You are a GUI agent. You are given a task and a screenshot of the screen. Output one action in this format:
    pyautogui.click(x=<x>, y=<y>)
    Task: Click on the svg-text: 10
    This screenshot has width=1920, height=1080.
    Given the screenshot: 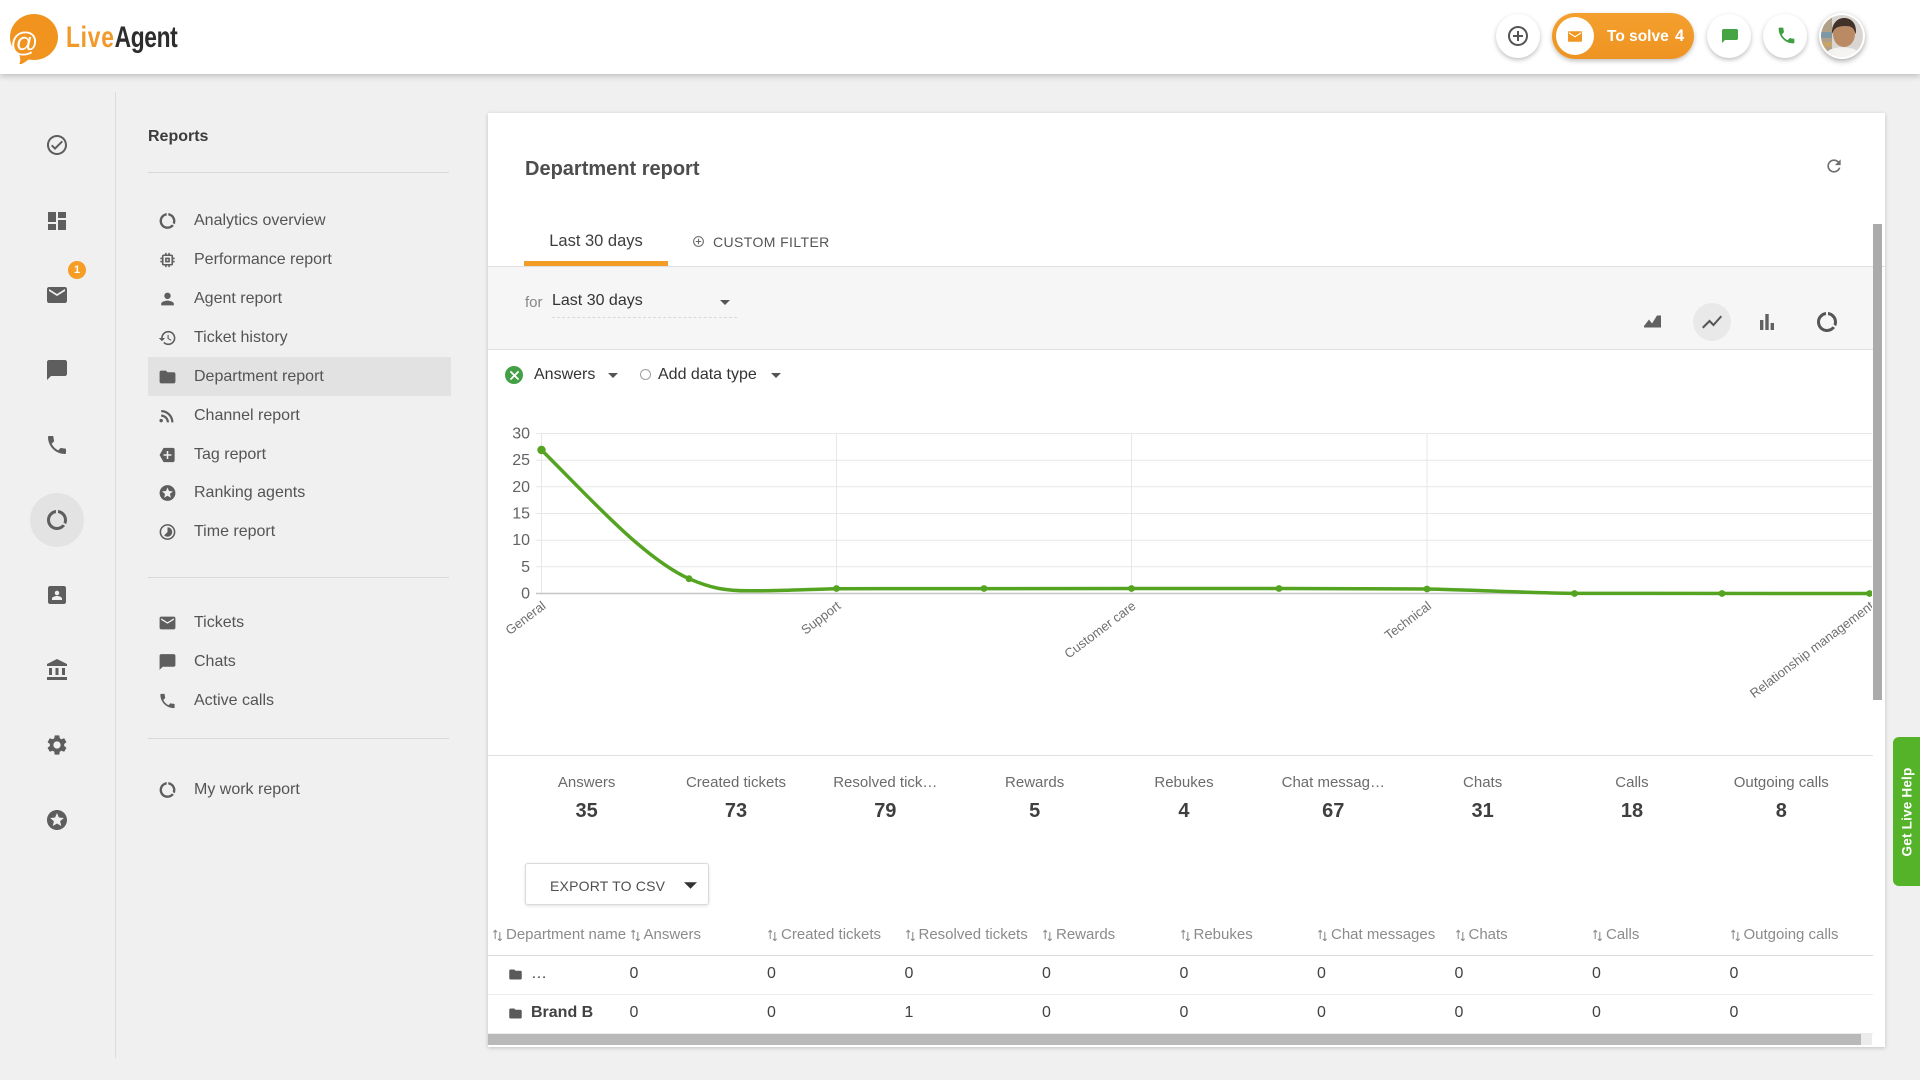 What is the action you would take?
    pyautogui.click(x=521, y=540)
    